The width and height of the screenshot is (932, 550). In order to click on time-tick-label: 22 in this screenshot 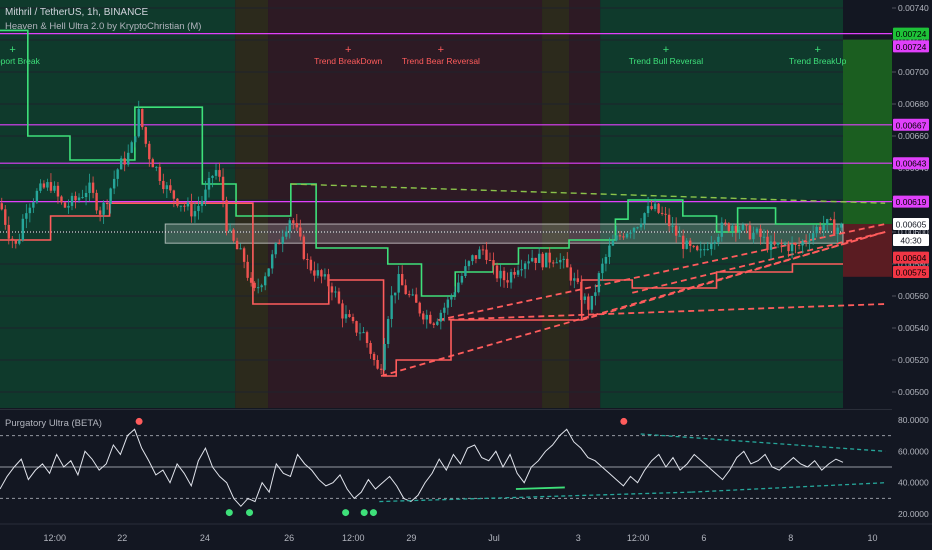, I will do `click(122, 538)`.